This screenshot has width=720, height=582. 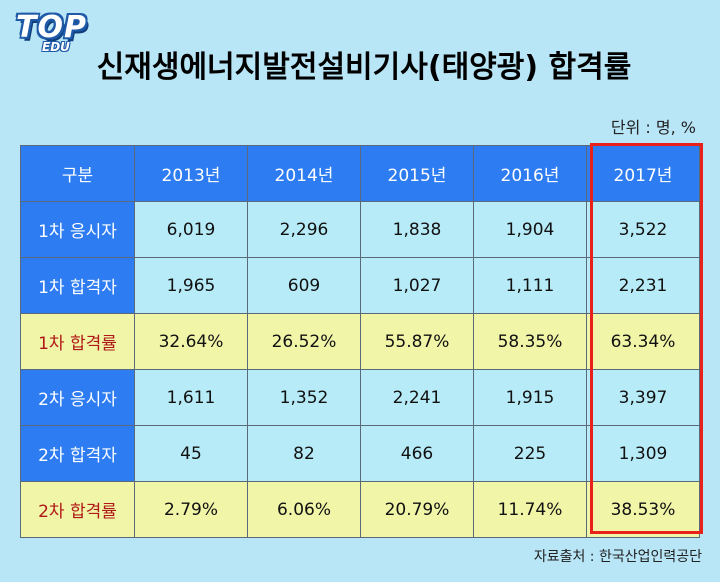 What do you see at coordinates (304, 397) in the screenshot?
I see `table-cell: 1,352` at bounding box center [304, 397].